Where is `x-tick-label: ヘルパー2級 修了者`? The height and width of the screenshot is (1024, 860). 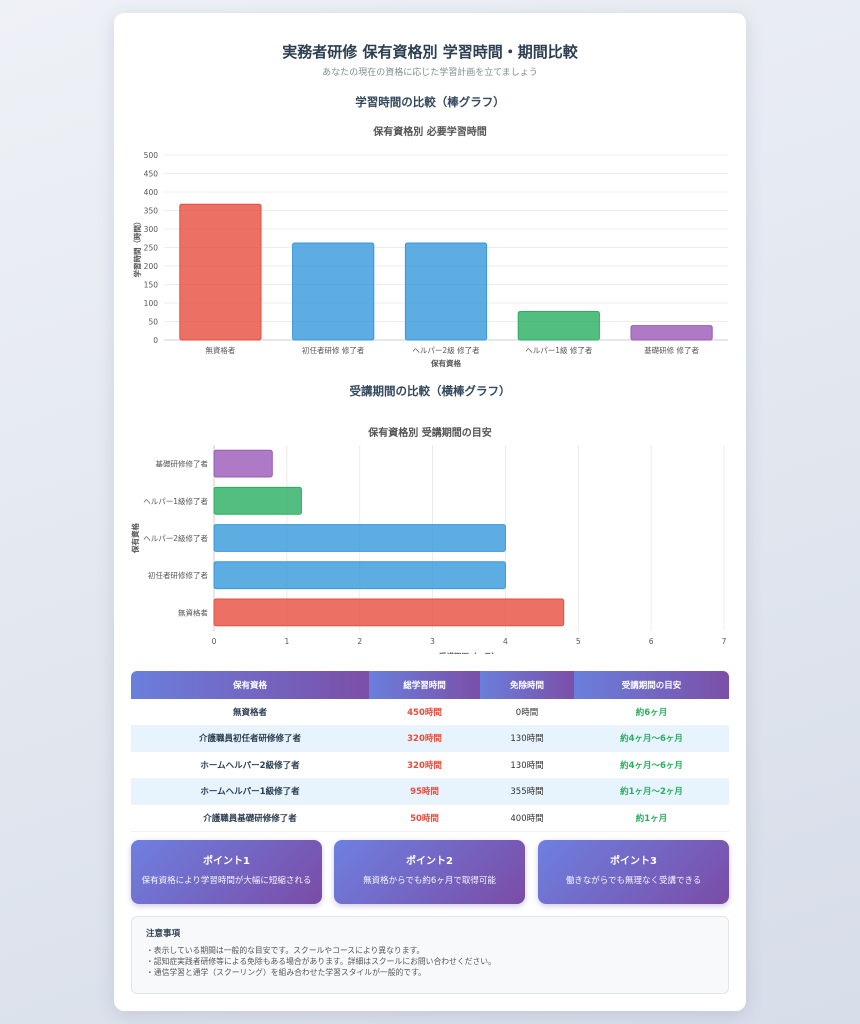 x-tick-label: ヘルパー2級 修了者 is located at coordinates (446, 350).